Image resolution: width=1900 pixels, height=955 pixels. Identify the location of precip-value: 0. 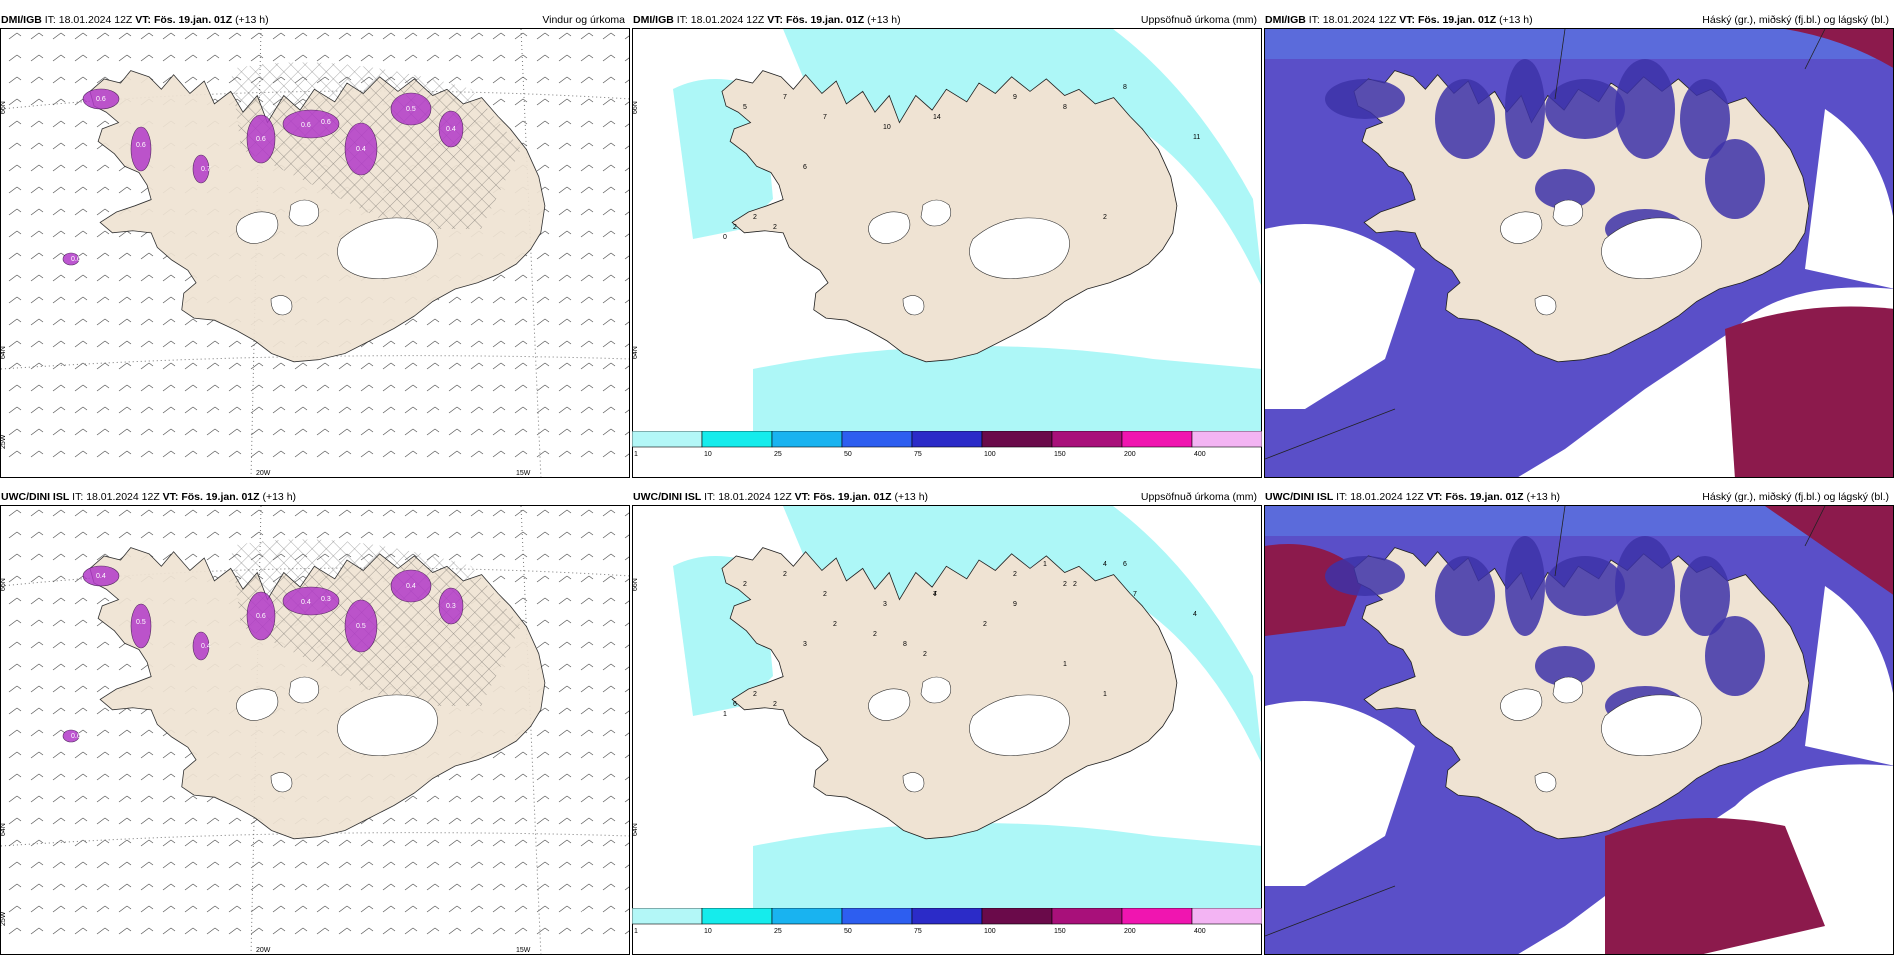
(725, 237).